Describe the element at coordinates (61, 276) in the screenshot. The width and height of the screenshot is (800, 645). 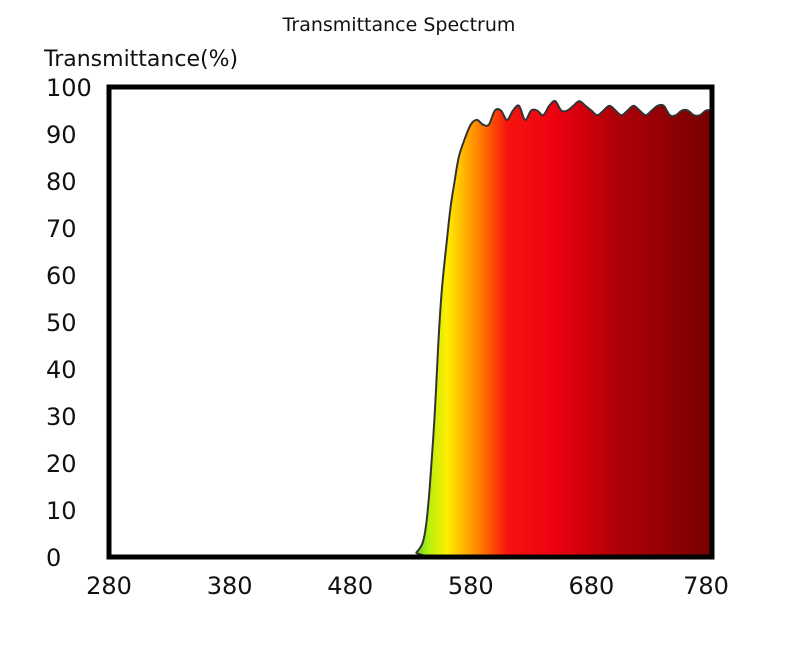
I see `y-tick-label: 60` at that location.